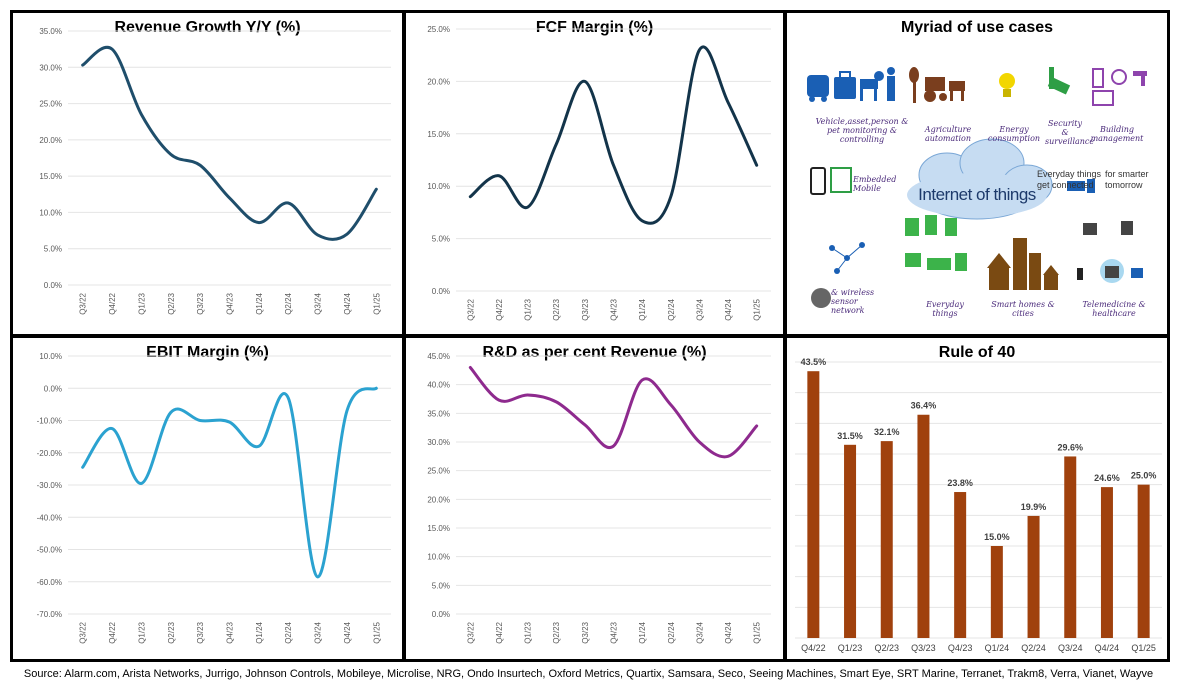 This screenshot has height=683, width=1177. Describe the element at coordinates (818, 181) in the screenshot. I see `mobile-phone-icon` at that location.